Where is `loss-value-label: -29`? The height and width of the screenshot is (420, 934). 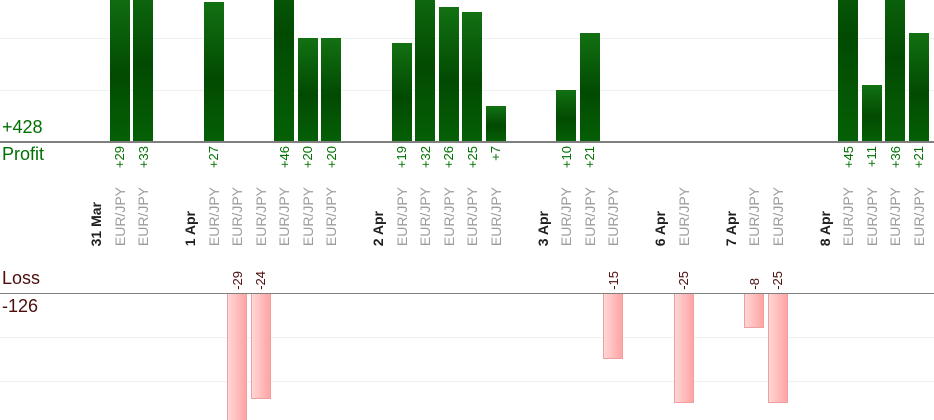 loss-value-label: -29 is located at coordinates (237, 280).